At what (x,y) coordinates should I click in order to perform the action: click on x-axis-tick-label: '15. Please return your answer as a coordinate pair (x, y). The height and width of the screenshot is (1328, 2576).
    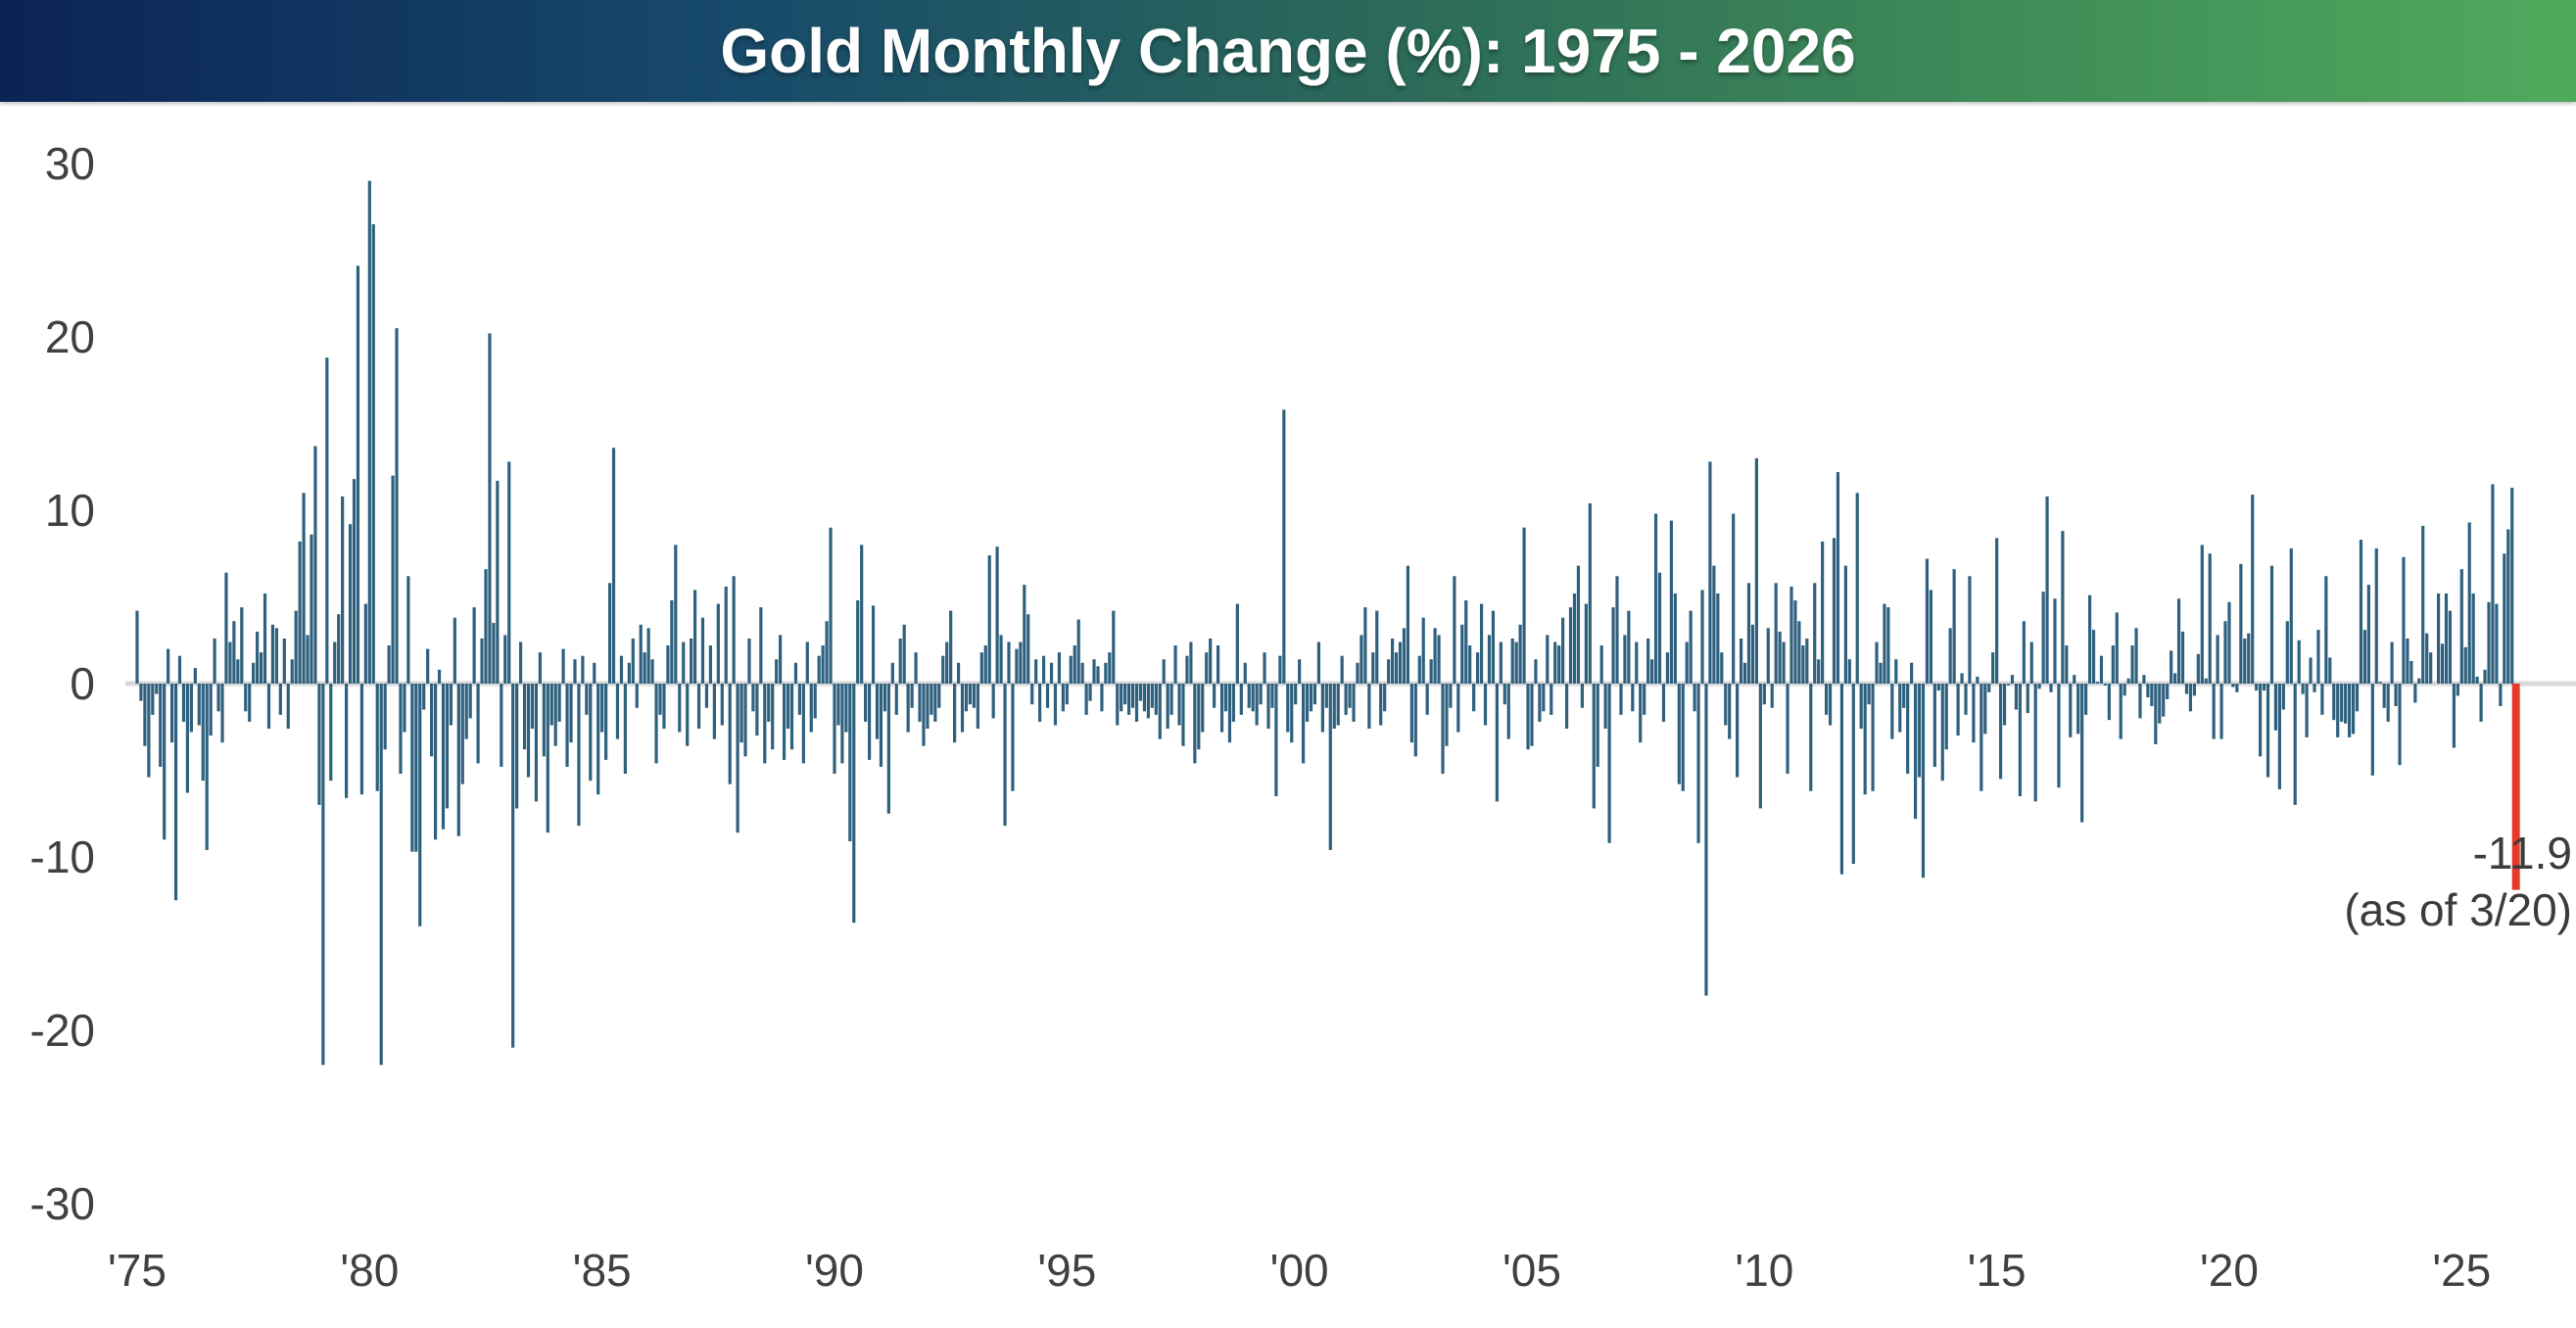
    Looking at the image, I should click on (1998, 1271).